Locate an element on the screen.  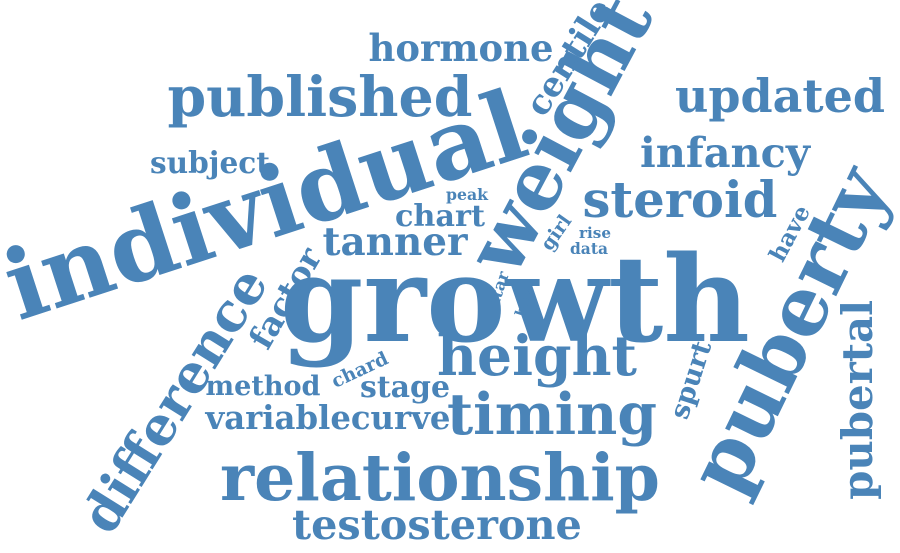
word-stage: stage is located at coordinates (405, 387).